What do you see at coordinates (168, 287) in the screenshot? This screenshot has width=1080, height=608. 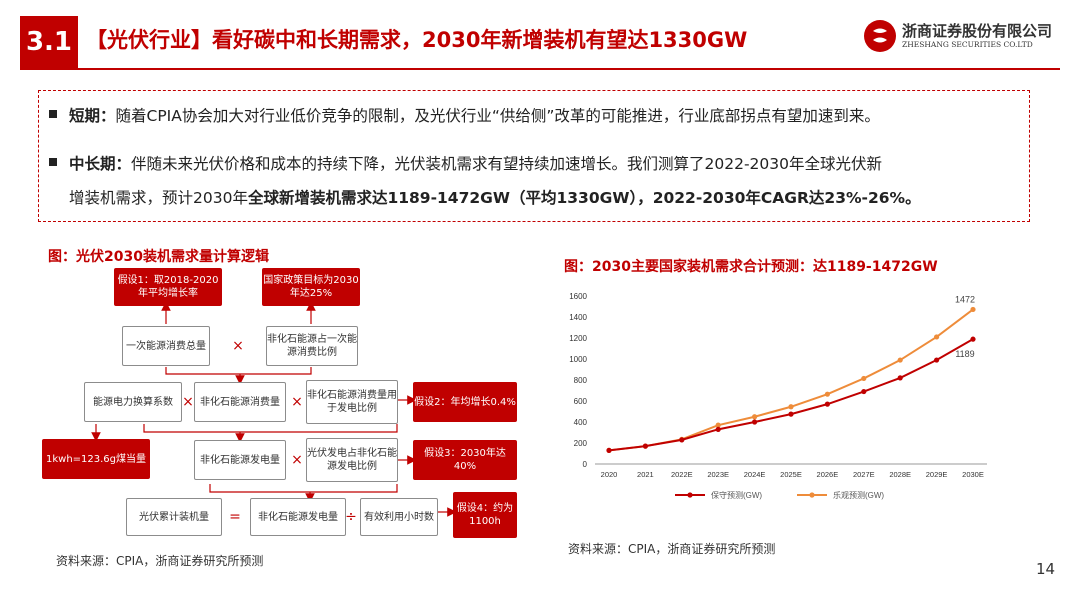 I see `node-assumption-1: 假设1：取2018-2020年平均增长率` at bounding box center [168, 287].